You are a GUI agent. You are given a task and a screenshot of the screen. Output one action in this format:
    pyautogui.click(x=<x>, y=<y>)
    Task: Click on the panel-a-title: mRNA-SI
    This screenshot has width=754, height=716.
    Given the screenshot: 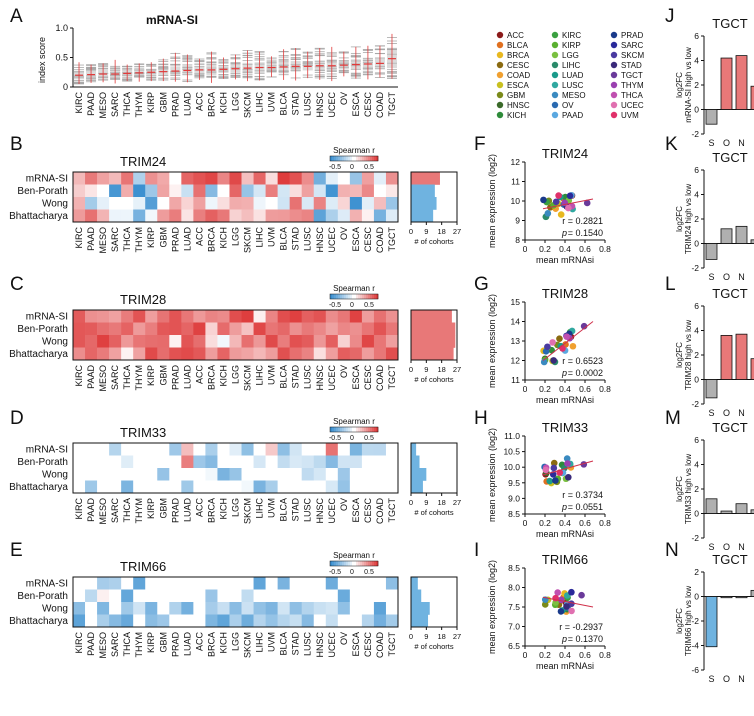 What is the action you would take?
    pyautogui.click(x=172, y=20)
    